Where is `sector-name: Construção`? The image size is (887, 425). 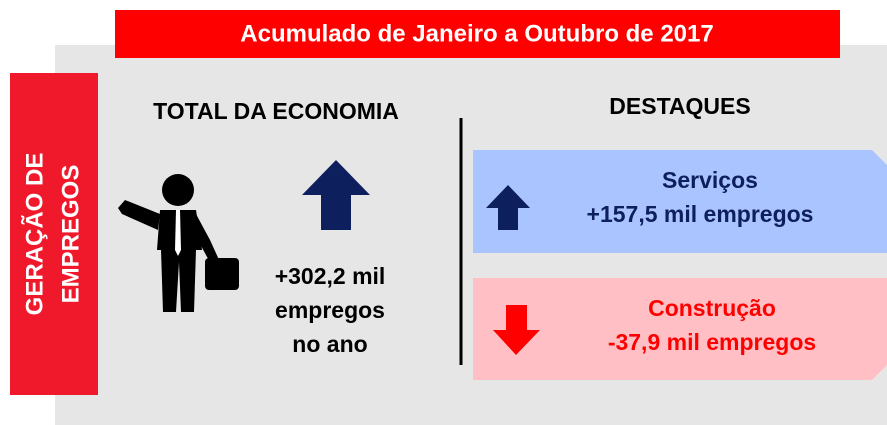
sector-name: Construção is located at coordinates (712, 308).